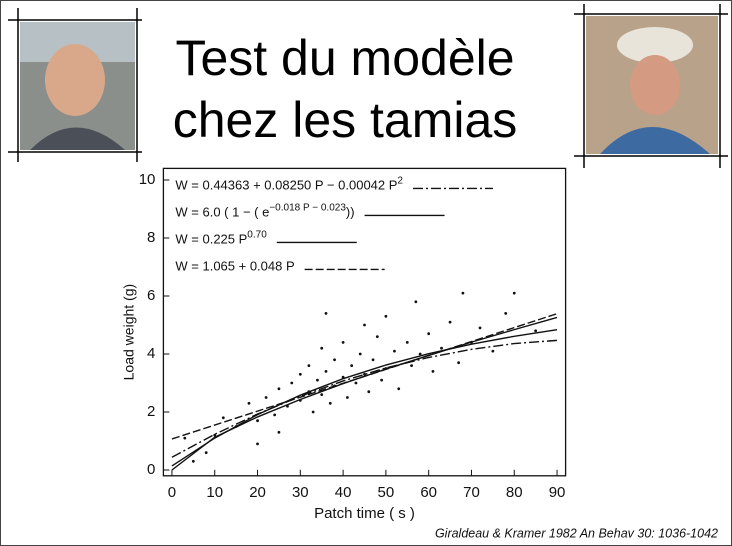 The height and width of the screenshot is (546, 732). What do you see at coordinates (286, 185) in the screenshot?
I see `legend-text: W = 0.44363 + 0.08250 P − 0.00042 P` at bounding box center [286, 185].